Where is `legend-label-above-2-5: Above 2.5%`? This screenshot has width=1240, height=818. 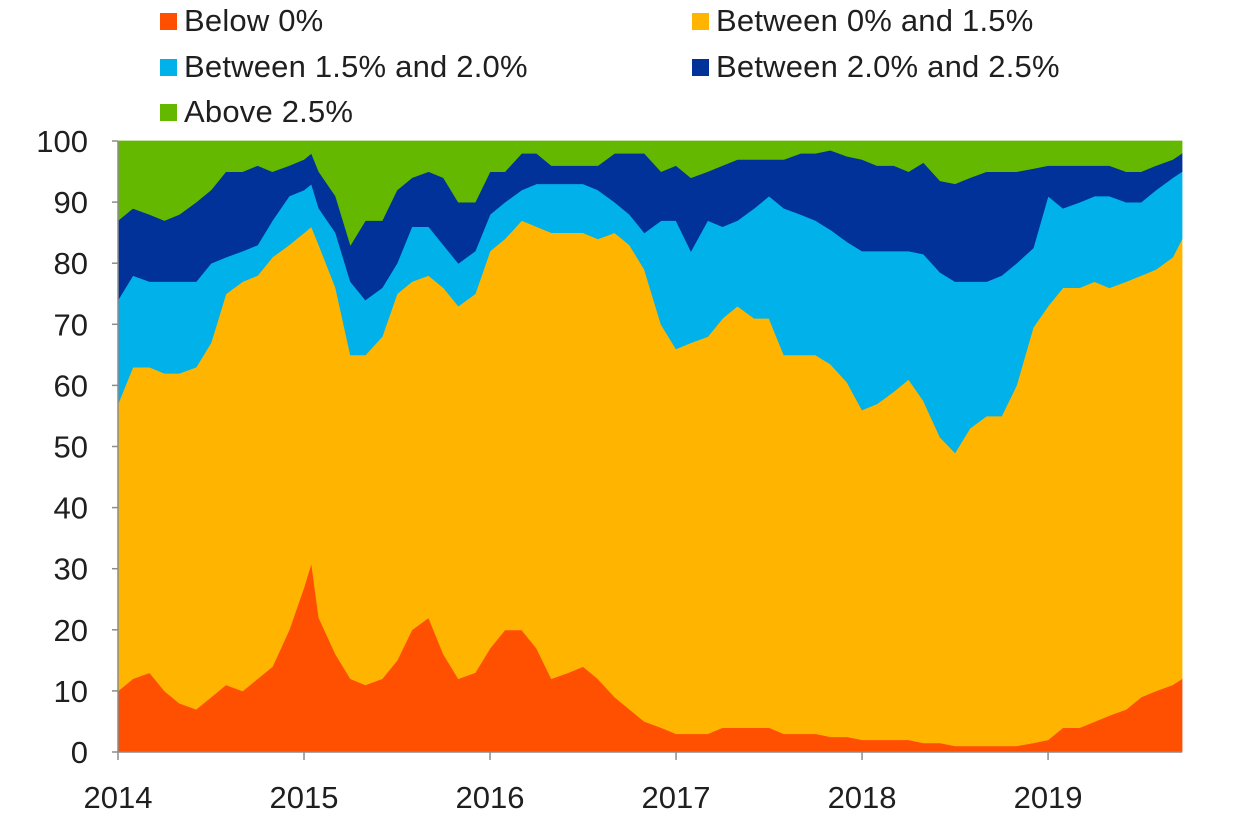 legend-label-above-2-5: Above 2.5% is located at coordinates (269, 111).